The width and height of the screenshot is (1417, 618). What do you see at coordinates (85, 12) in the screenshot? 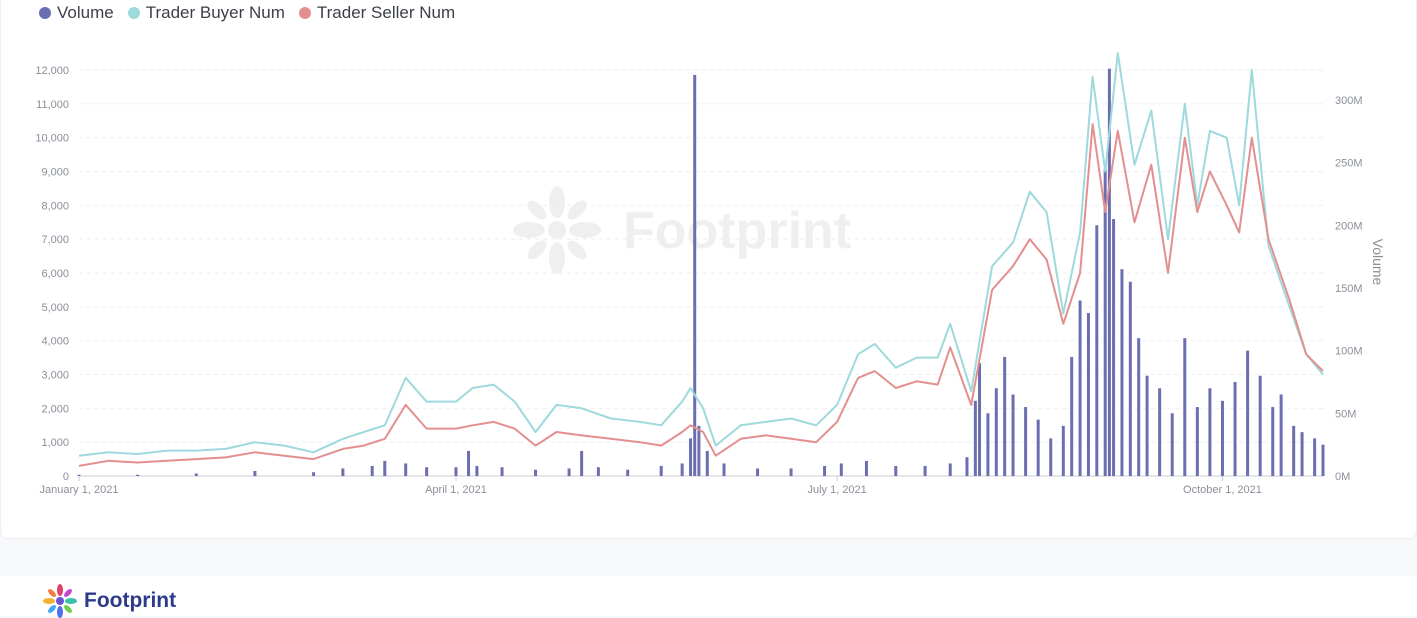
I see `legend-label-volume: Volume` at bounding box center [85, 12].